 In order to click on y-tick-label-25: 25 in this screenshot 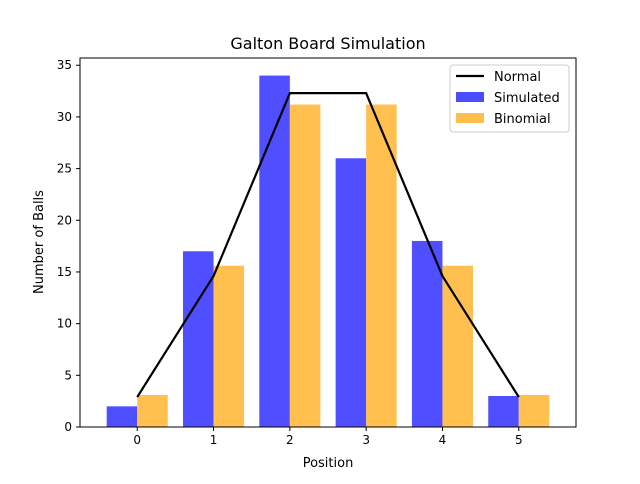, I will do `click(64, 169)`.